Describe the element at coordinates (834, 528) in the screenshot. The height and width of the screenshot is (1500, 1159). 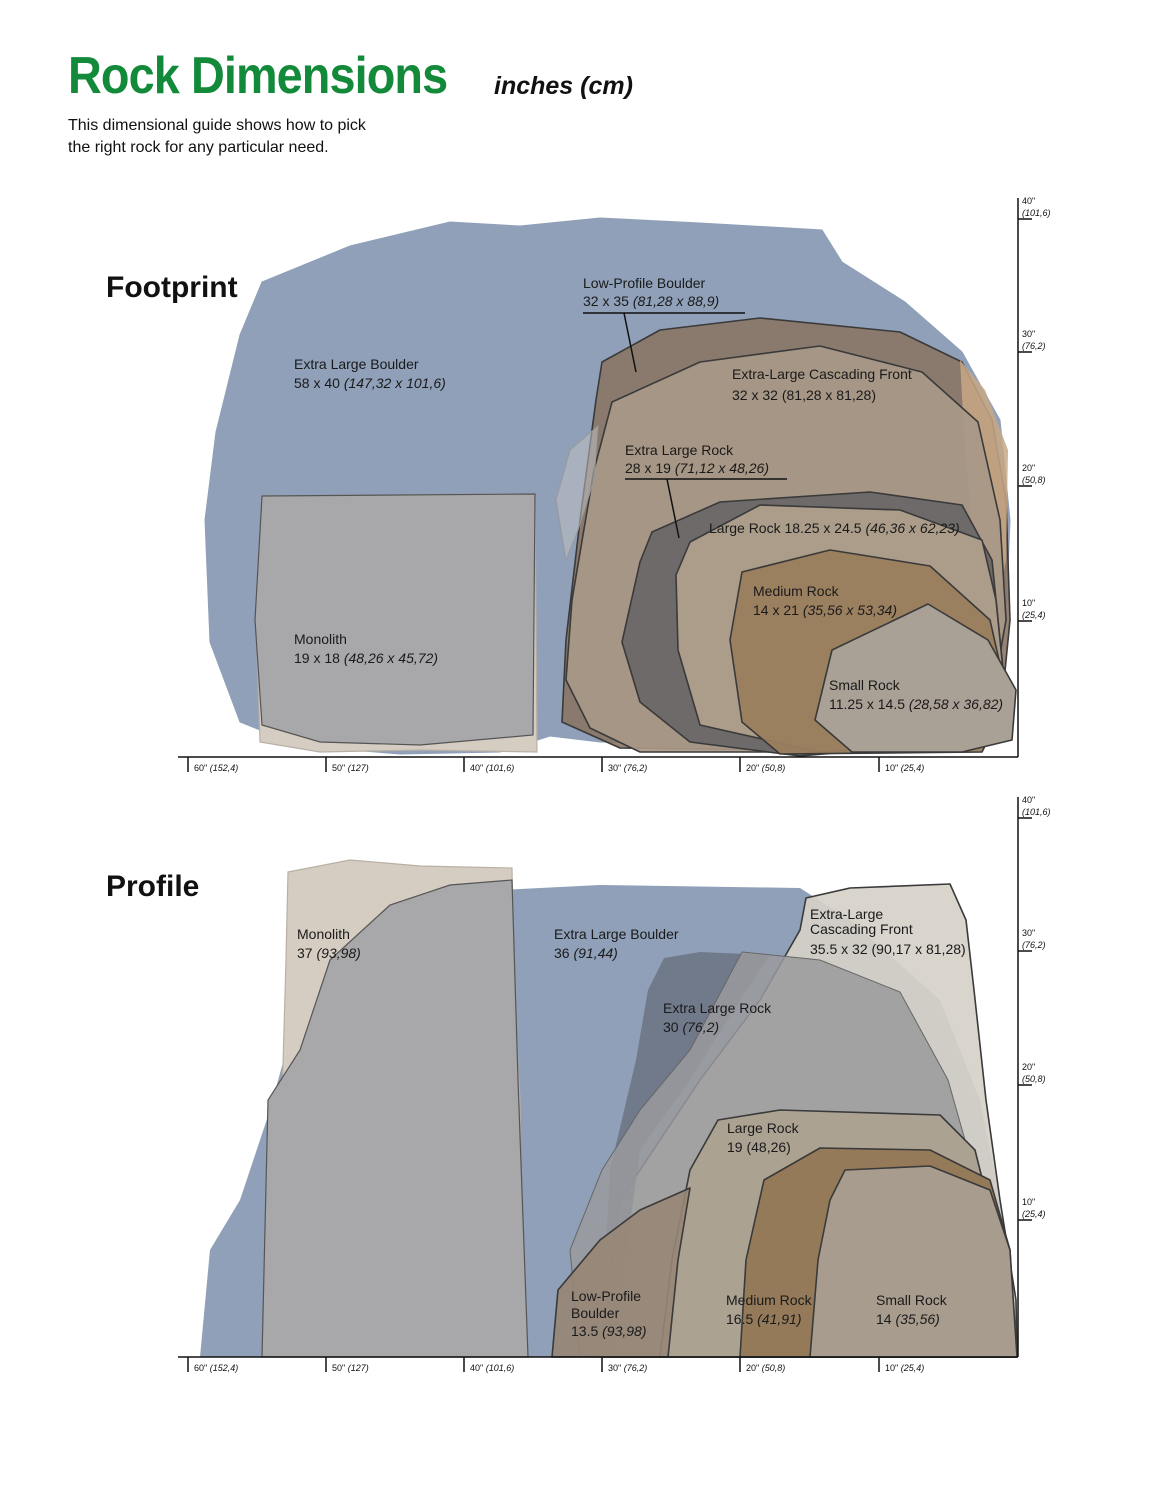
I see `footprint-label-large-rock: Large Rock 18.25 x 24.5 (46,36 x 62,23)` at that location.